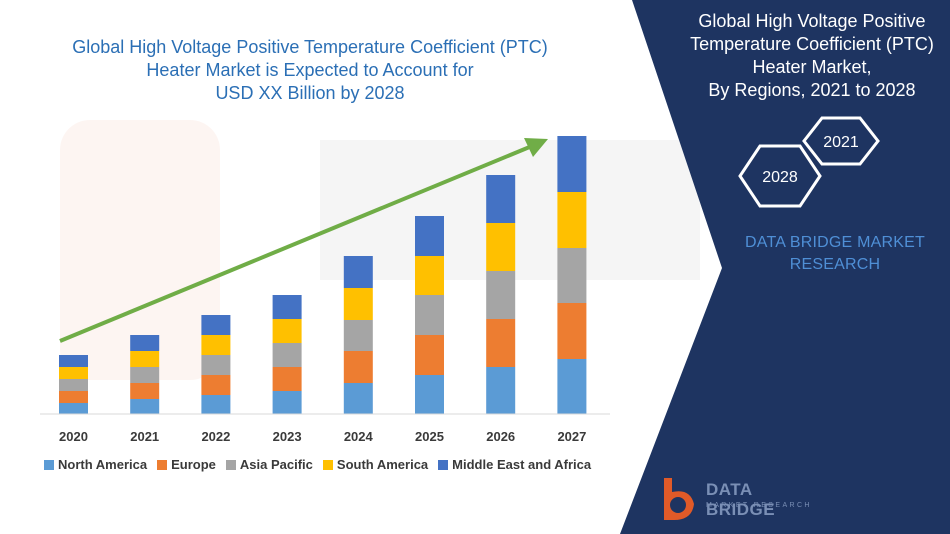 This screenshot has width=950, height=534. Describe the element at coordinates (287, 436) in the screenshot. I see `x-tick-label: 2023` at that location.